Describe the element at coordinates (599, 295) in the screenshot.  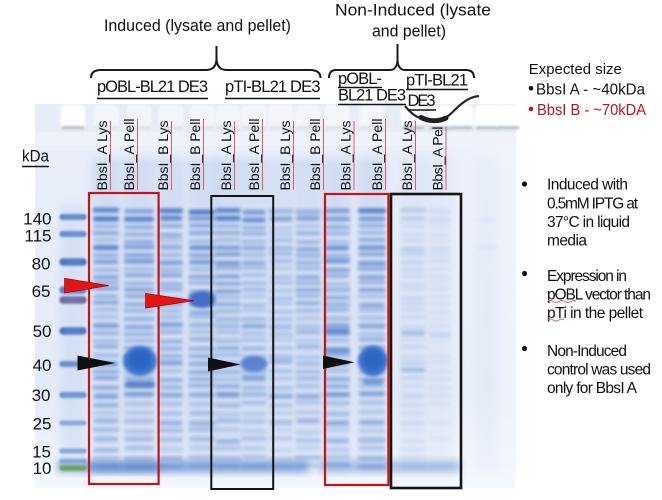
I see `svg-text: pOBL vector than` at that location.